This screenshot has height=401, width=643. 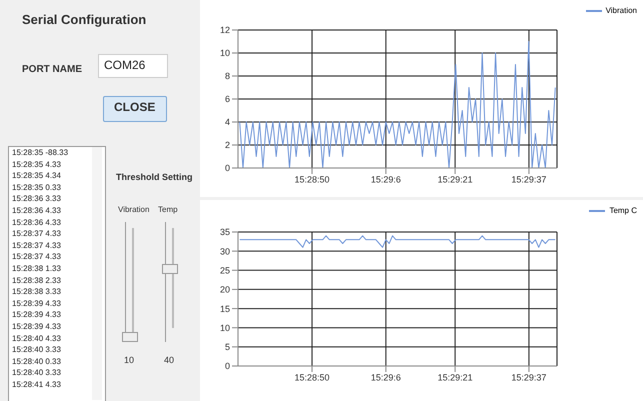 I want to click on line-series, so click(x=397, y=241).